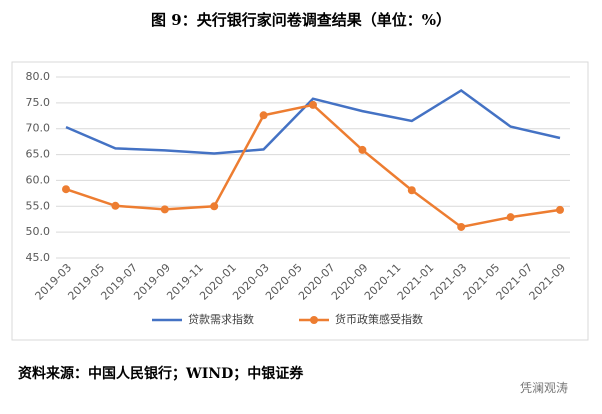  Describe the element at coordinates (38, 179) in the screenshot. I see `y-tick-label: 60.0` at that location.